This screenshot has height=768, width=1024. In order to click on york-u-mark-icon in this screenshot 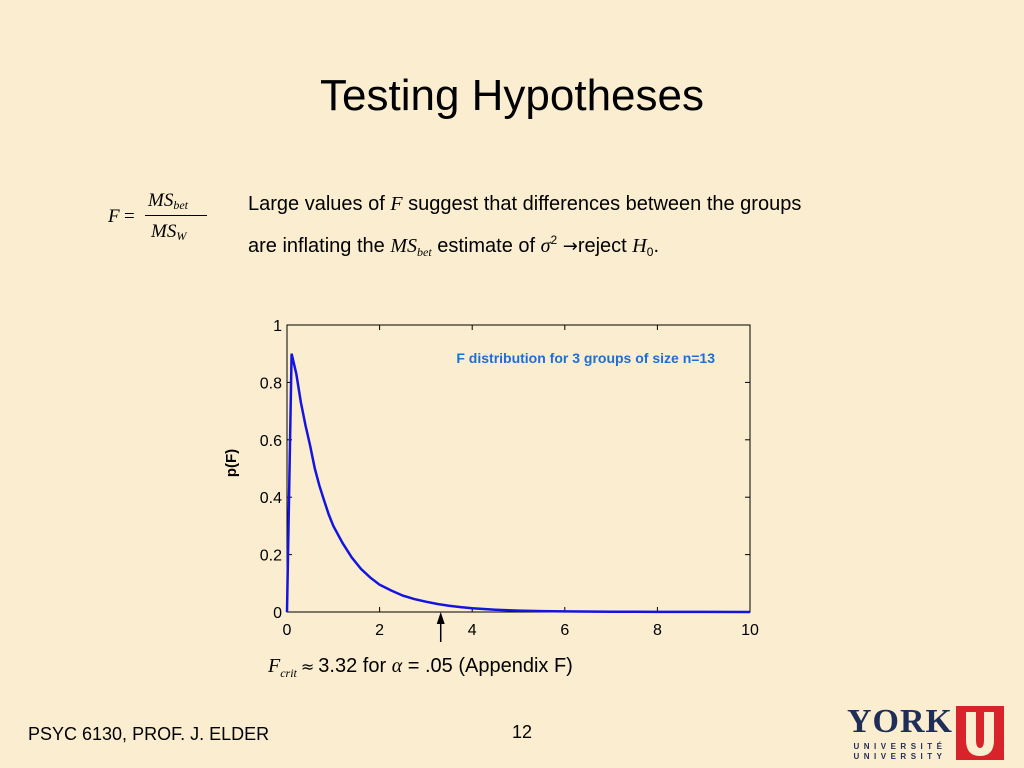, I will do `click(980, 733)`.